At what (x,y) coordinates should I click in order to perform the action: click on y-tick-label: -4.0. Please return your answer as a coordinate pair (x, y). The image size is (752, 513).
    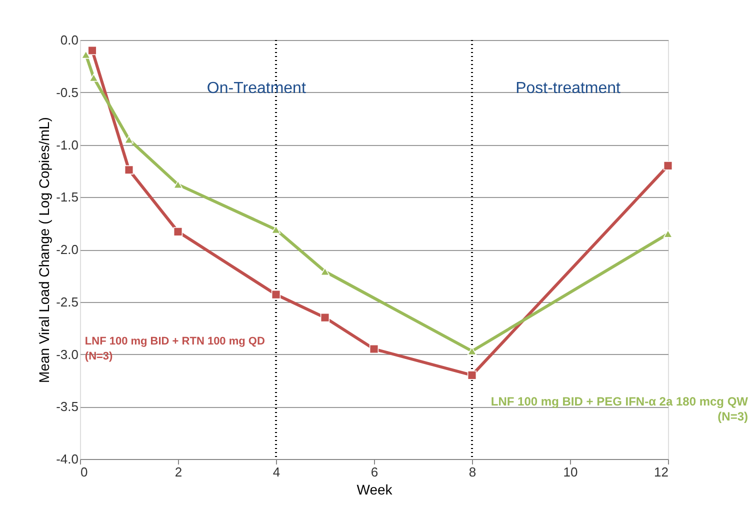
    Looking at the image, I should click on (67, 459).